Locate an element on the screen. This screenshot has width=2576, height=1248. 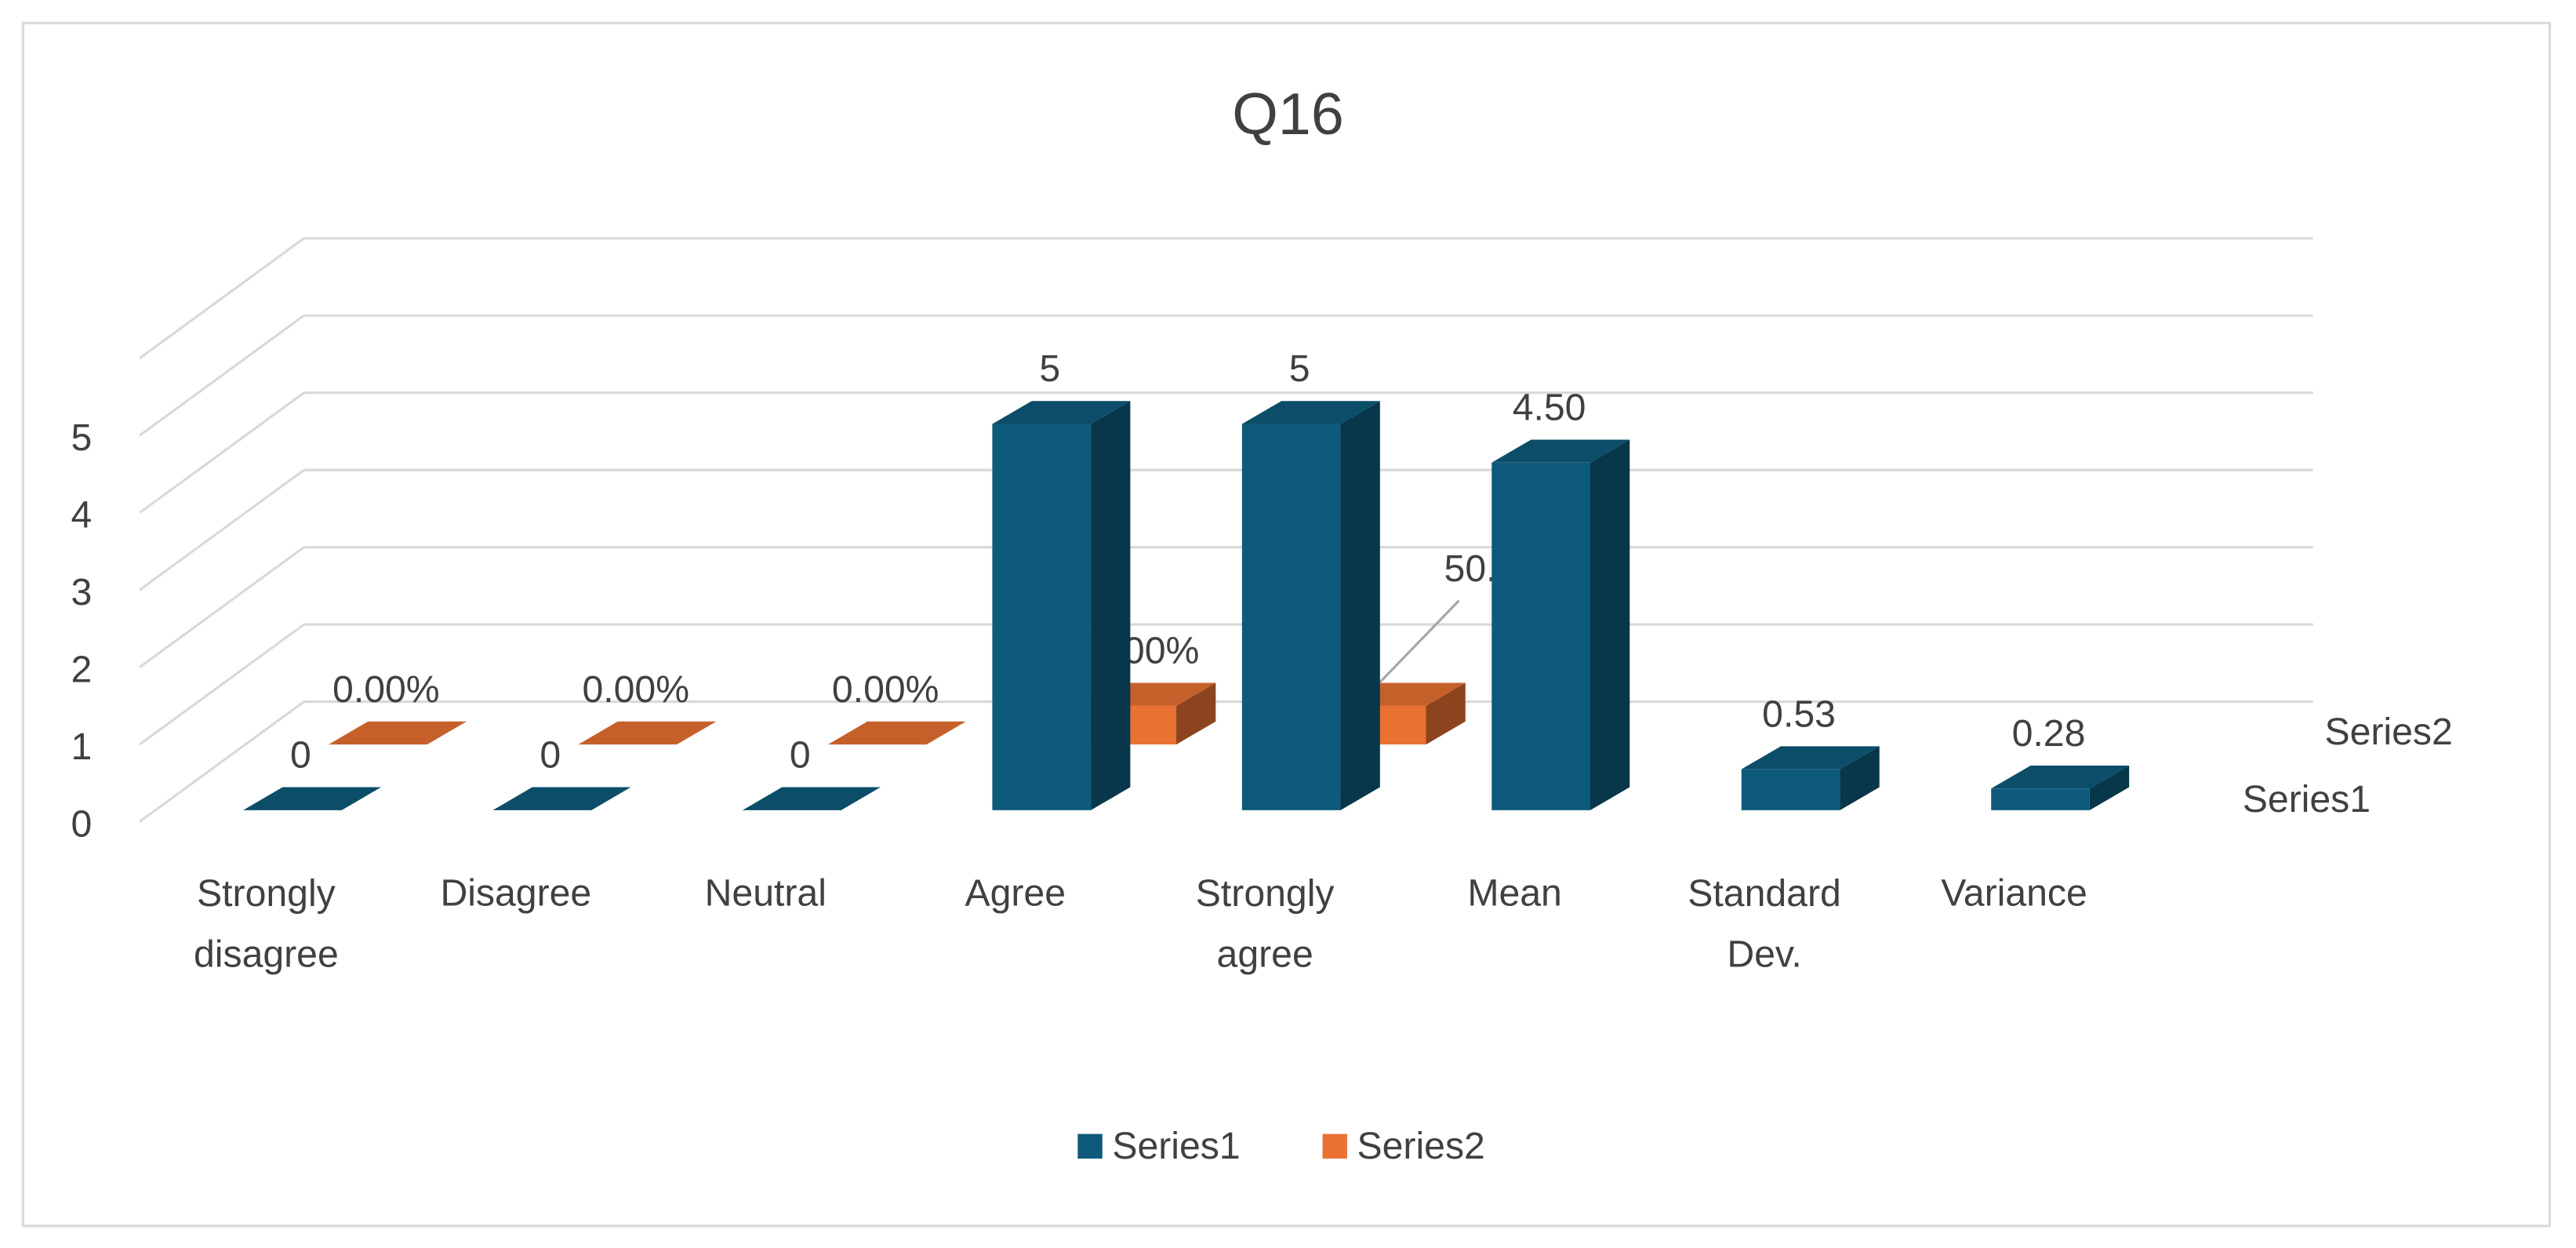
x-tick-label: Disagree is located at coordinates (515, 894).